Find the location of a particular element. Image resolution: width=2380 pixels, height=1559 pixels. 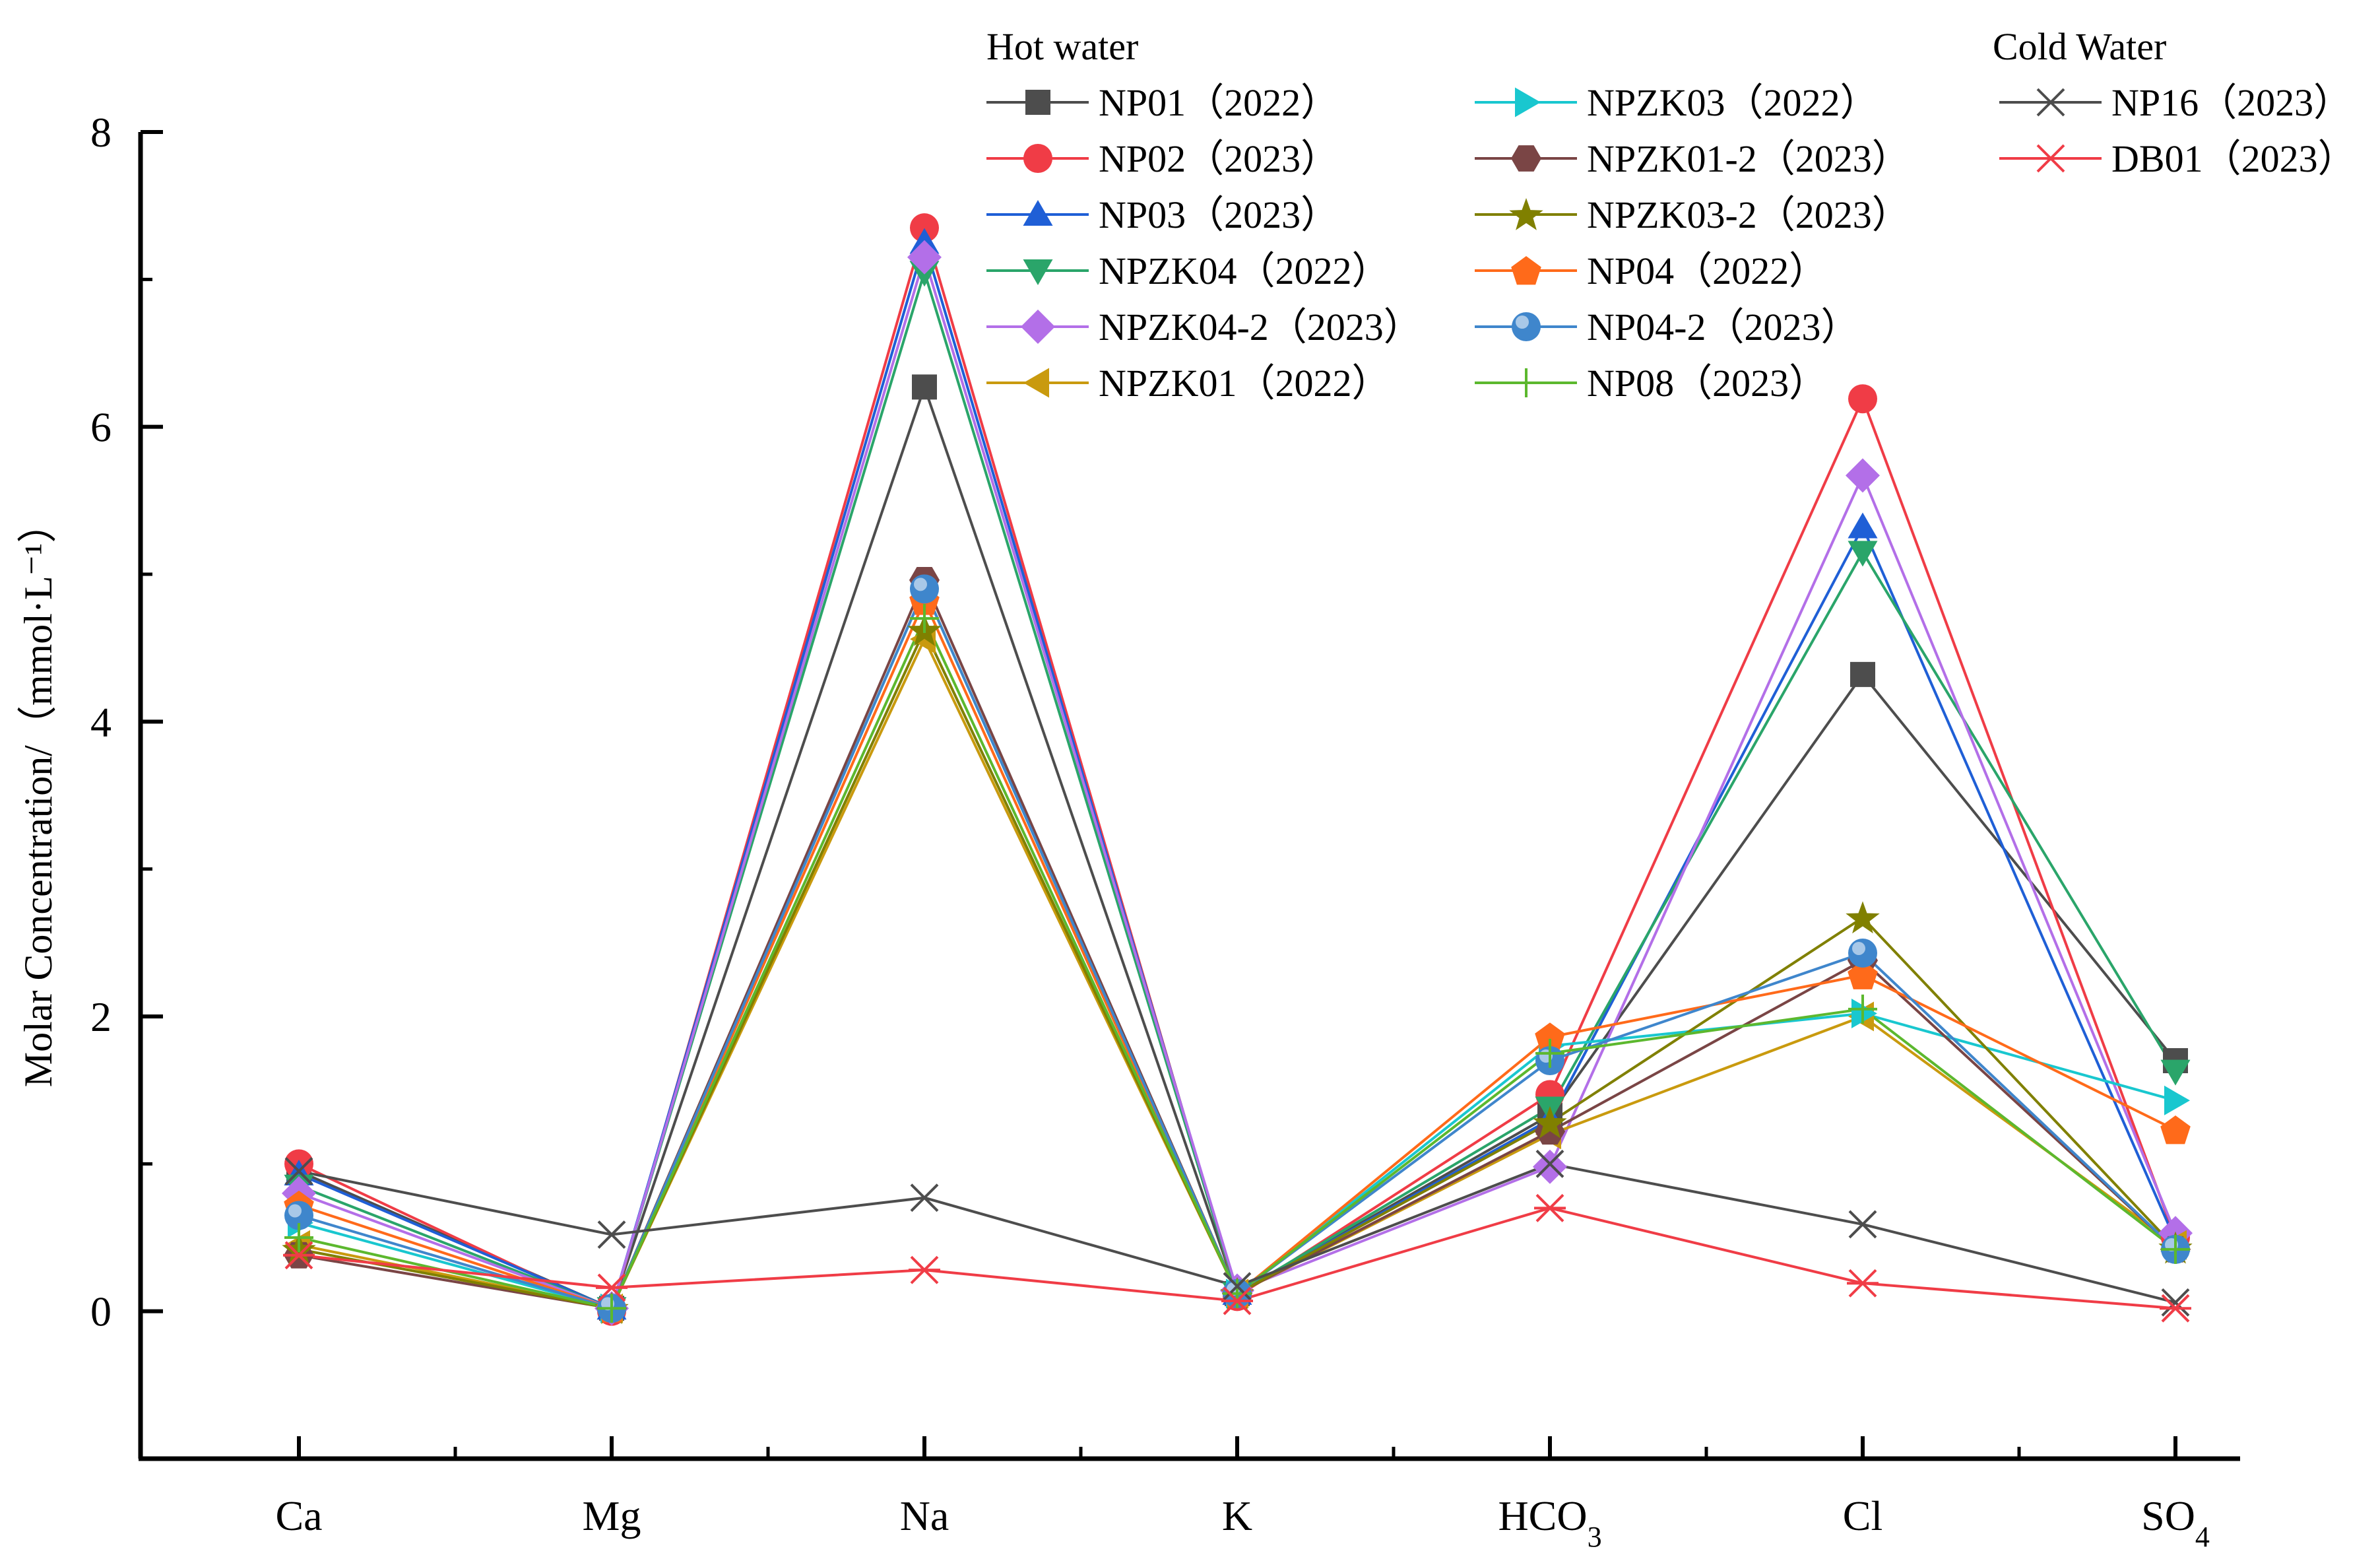

legend-item: NPZK01（2022） is located at coordinates (1188, 383).